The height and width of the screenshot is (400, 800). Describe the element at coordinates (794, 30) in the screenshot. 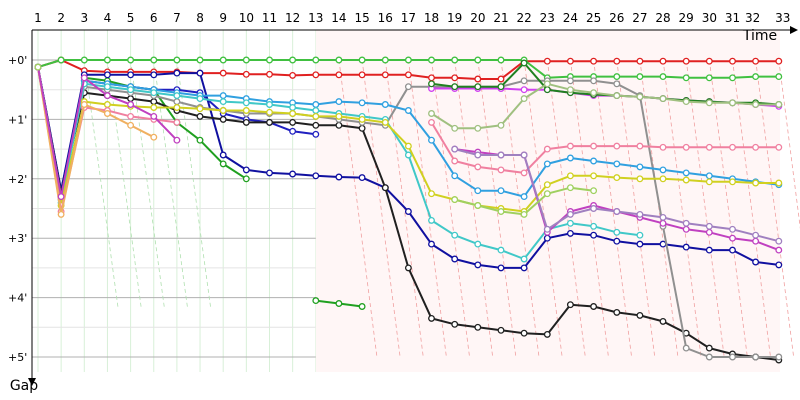

I see `x-axis-arrow` at that location.